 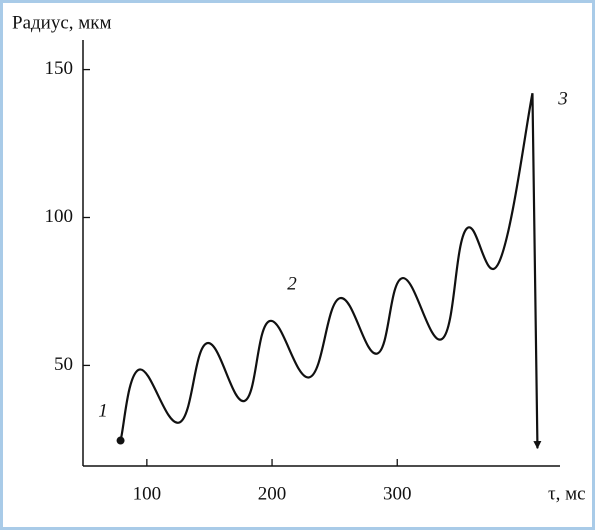 I want to click on annotation: 3, so click(x=562, y=98).